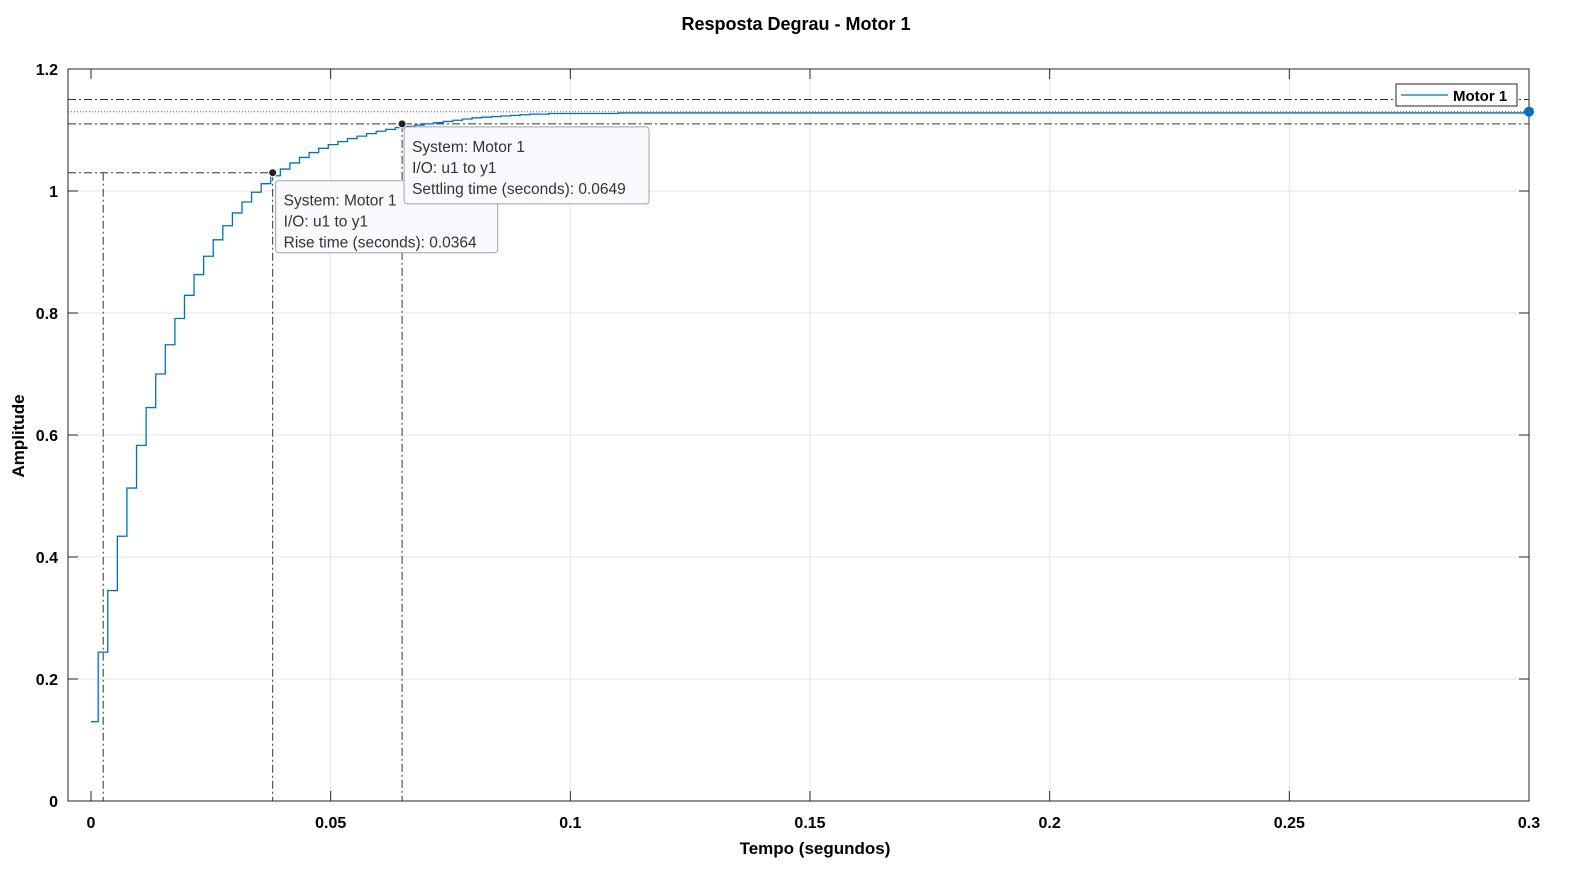  I want to click on chart-title: Resposta Degrau - Motor 1, so click(795, 24).